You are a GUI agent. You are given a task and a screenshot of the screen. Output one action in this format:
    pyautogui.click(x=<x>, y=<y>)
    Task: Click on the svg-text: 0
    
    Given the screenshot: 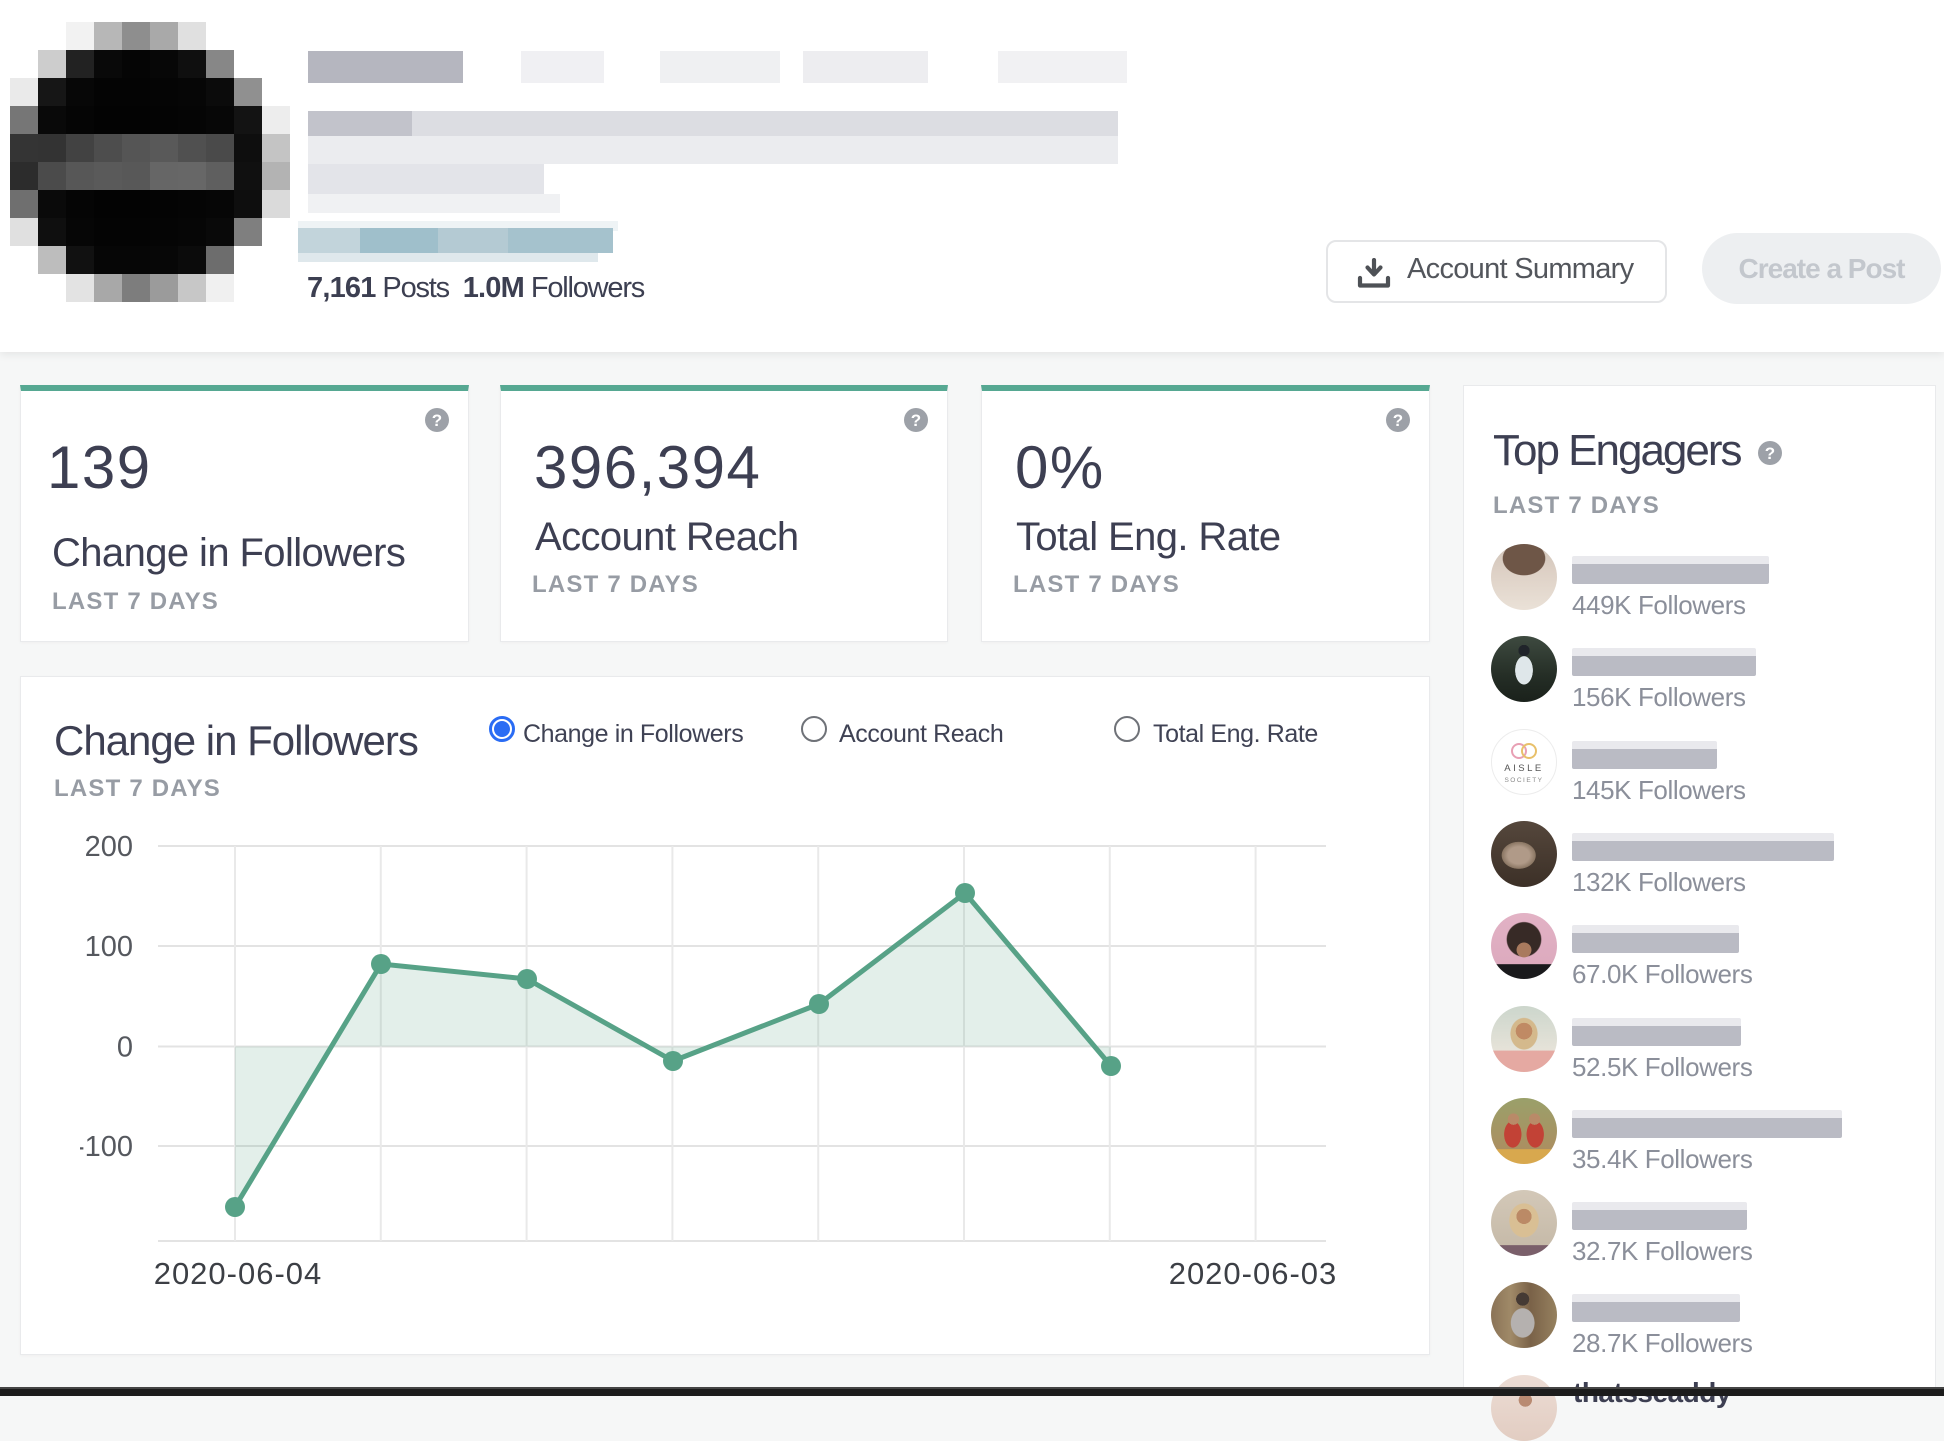 What is the action you would take?
    pyautogui.click(x=125, y=1048)
    